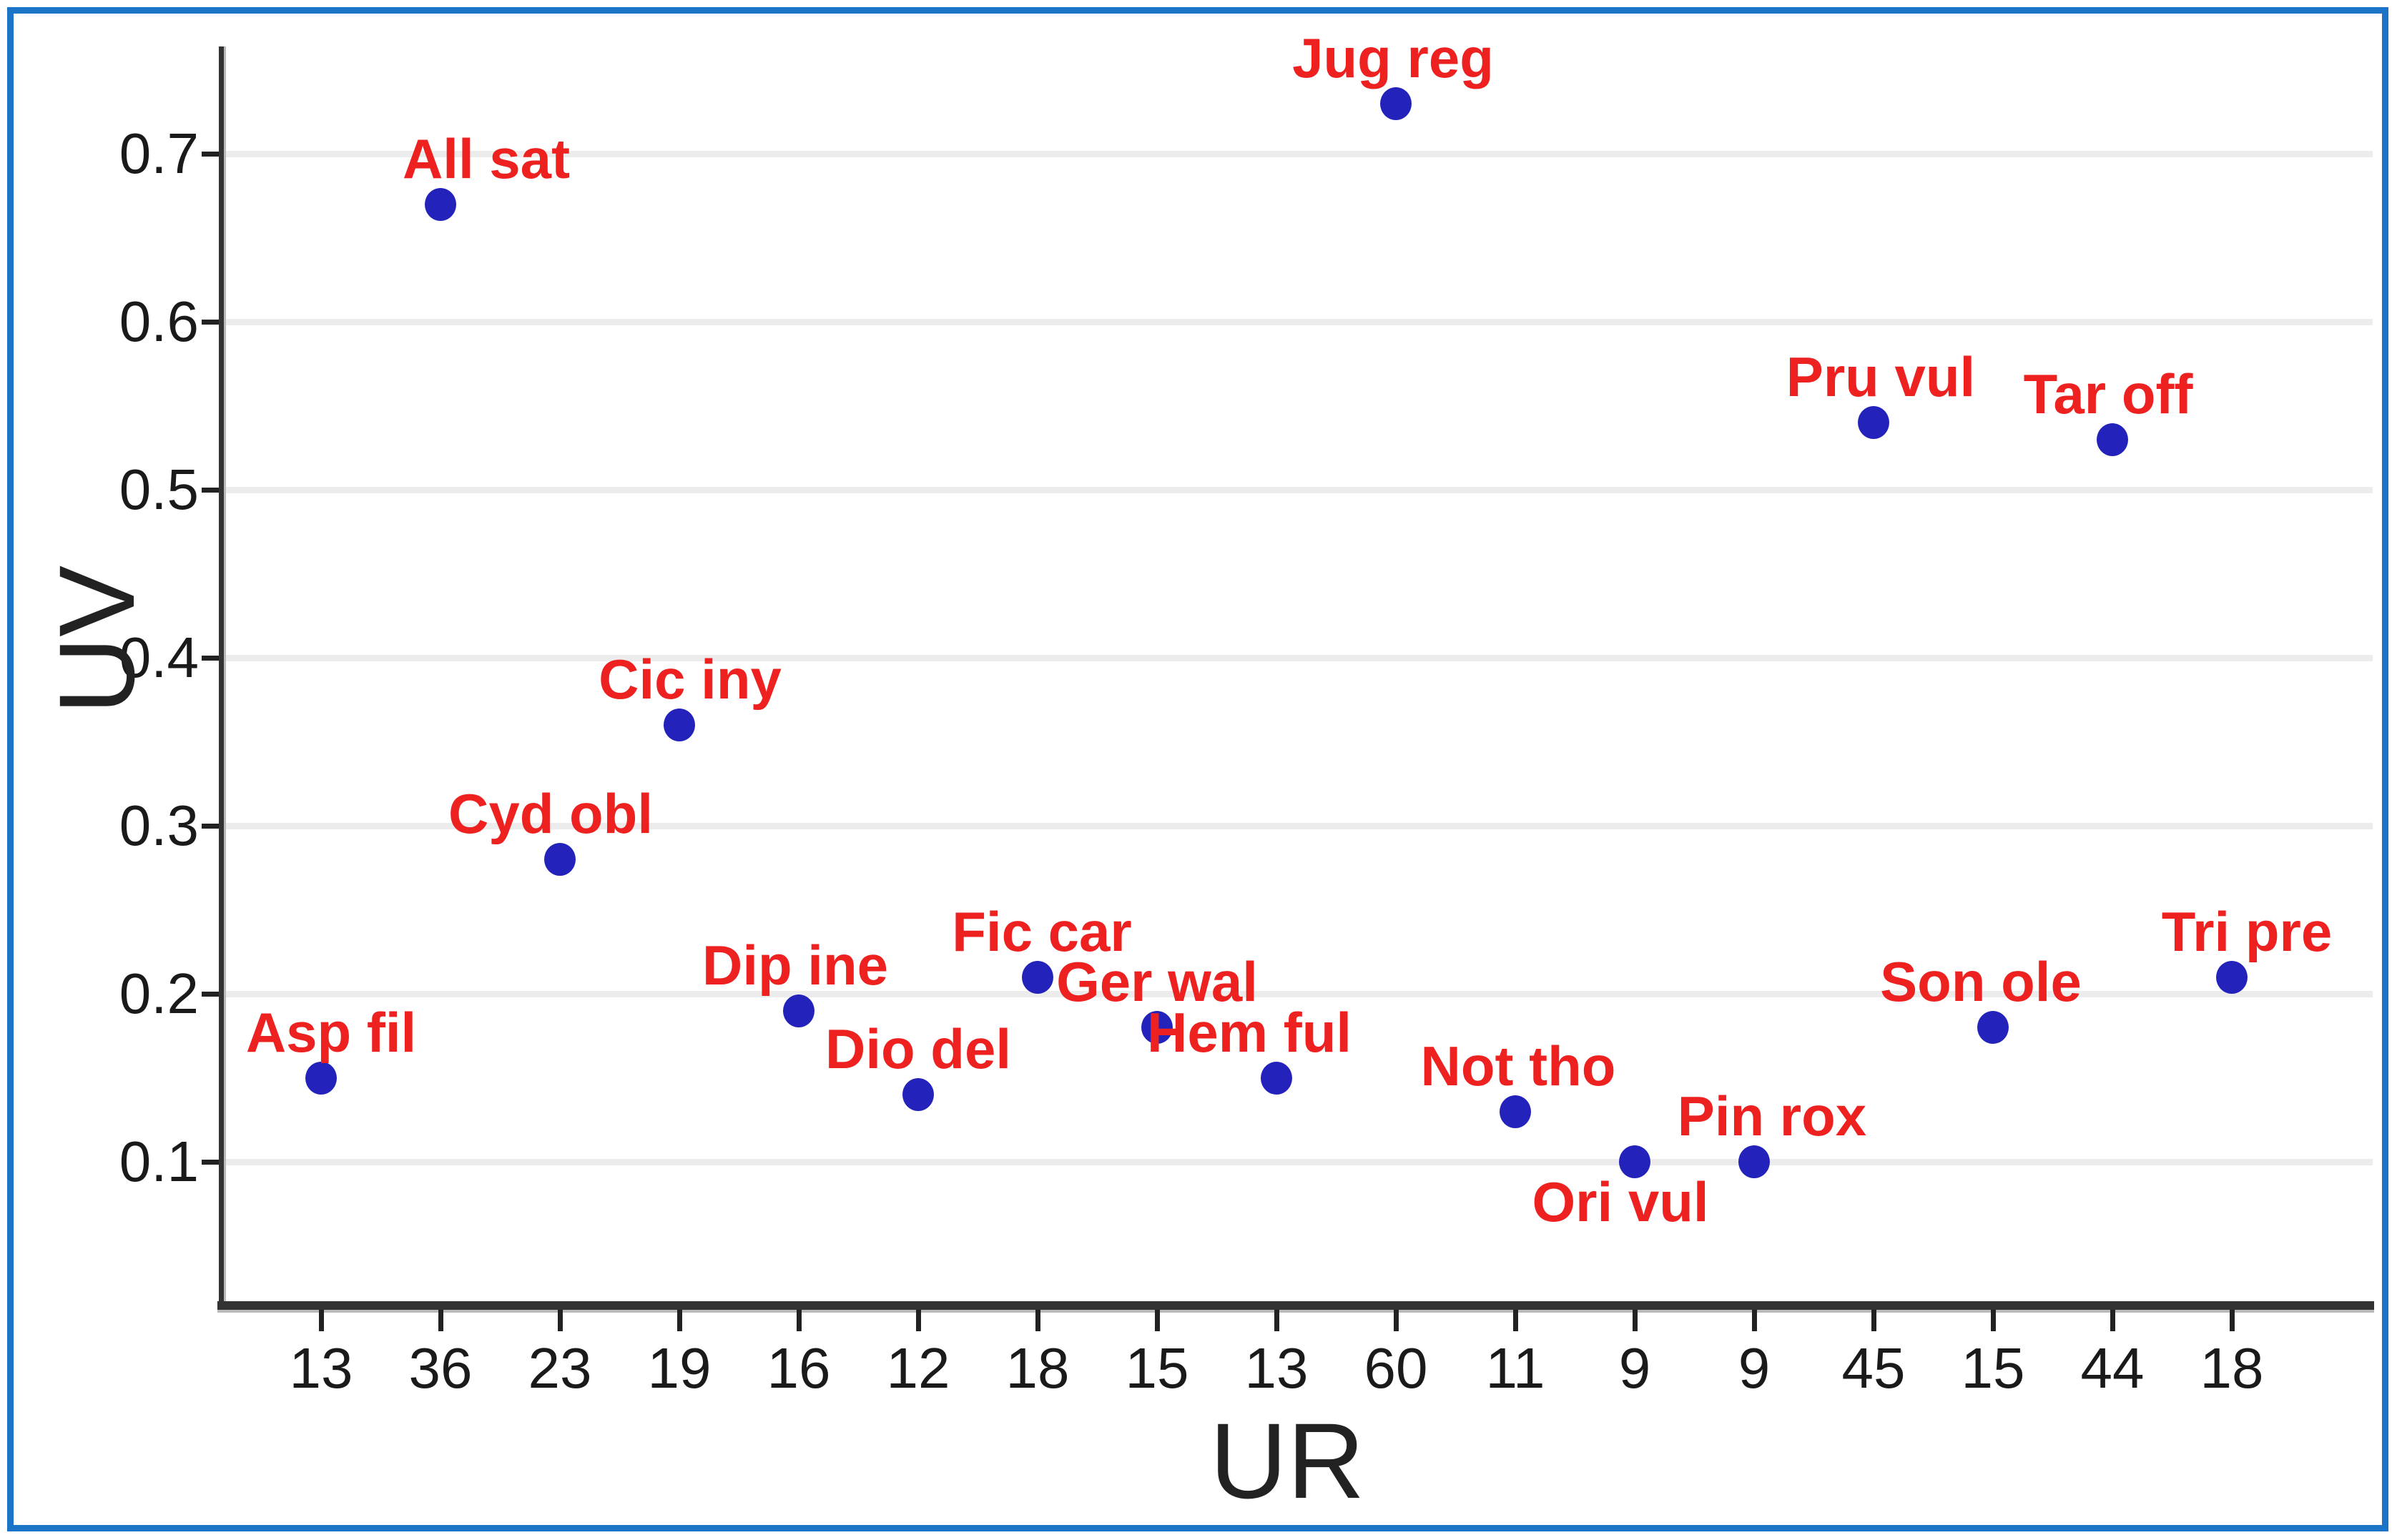  Describe the element at coordinates (2112, 1368) in the screenshot. I see `x-tick-label: 44` at that location.